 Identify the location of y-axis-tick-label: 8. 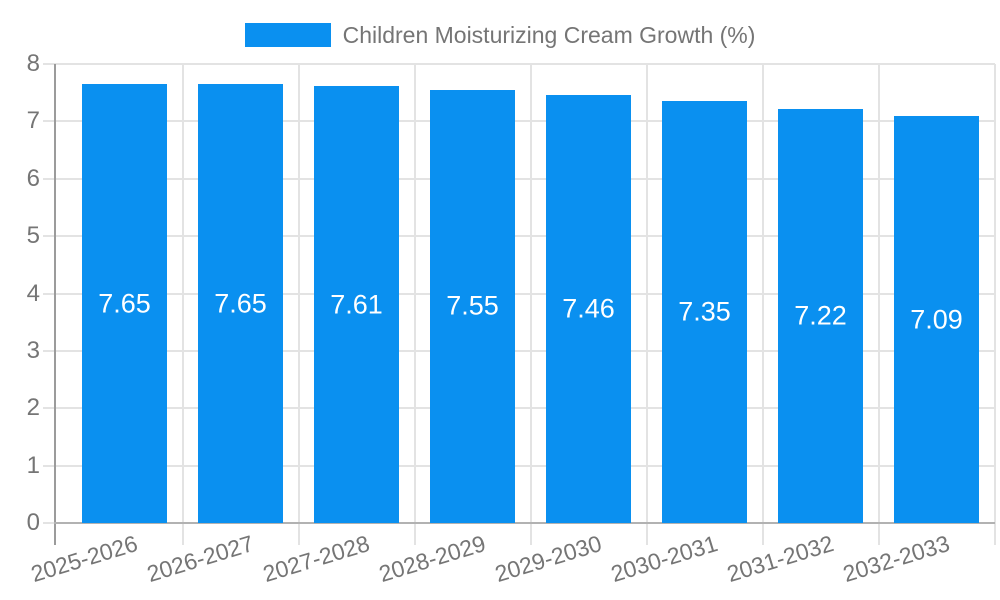
(33, 63).